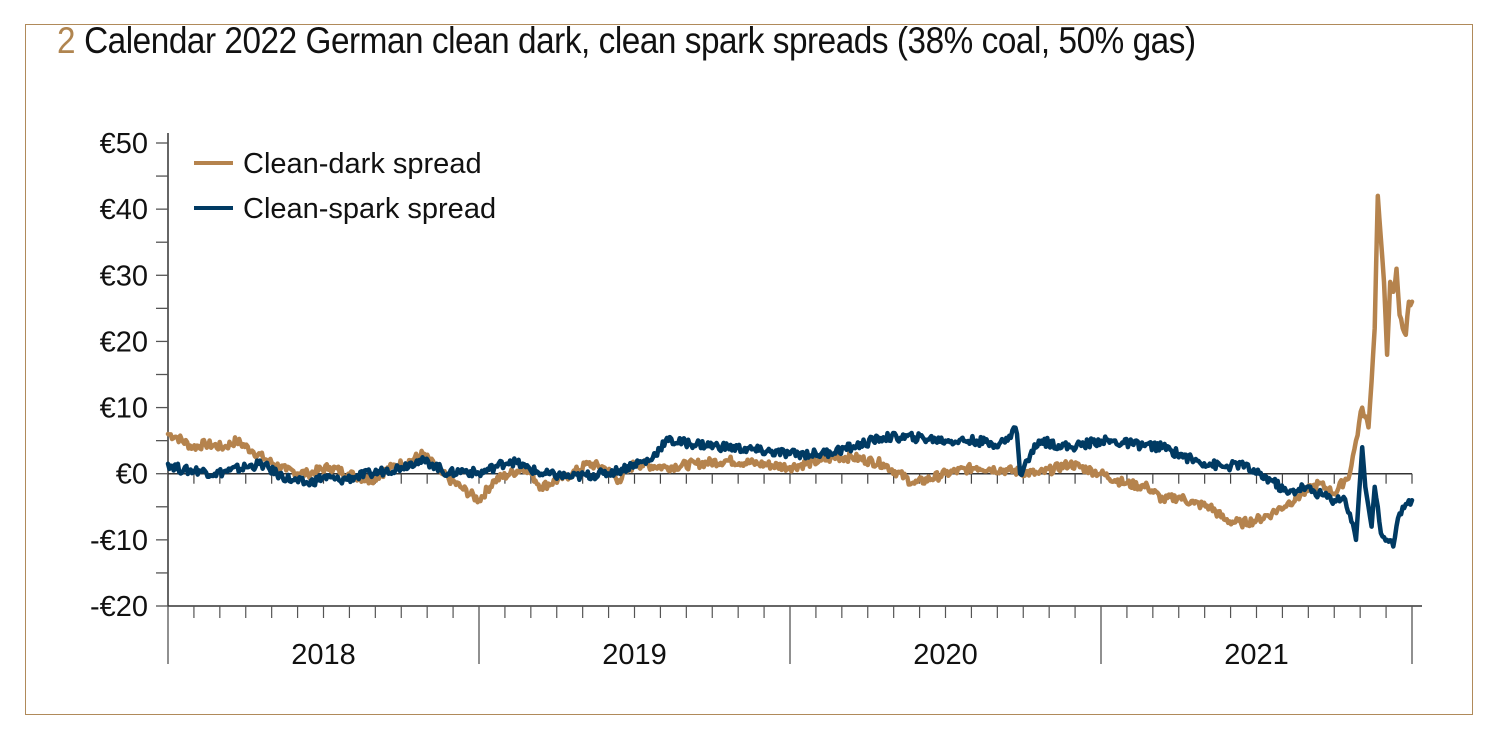 This screenshot has width=1500, height=743. Describe the element at coordinates (945, 655) in the screenshot. I see `x-tick-label: 2020` at that location.